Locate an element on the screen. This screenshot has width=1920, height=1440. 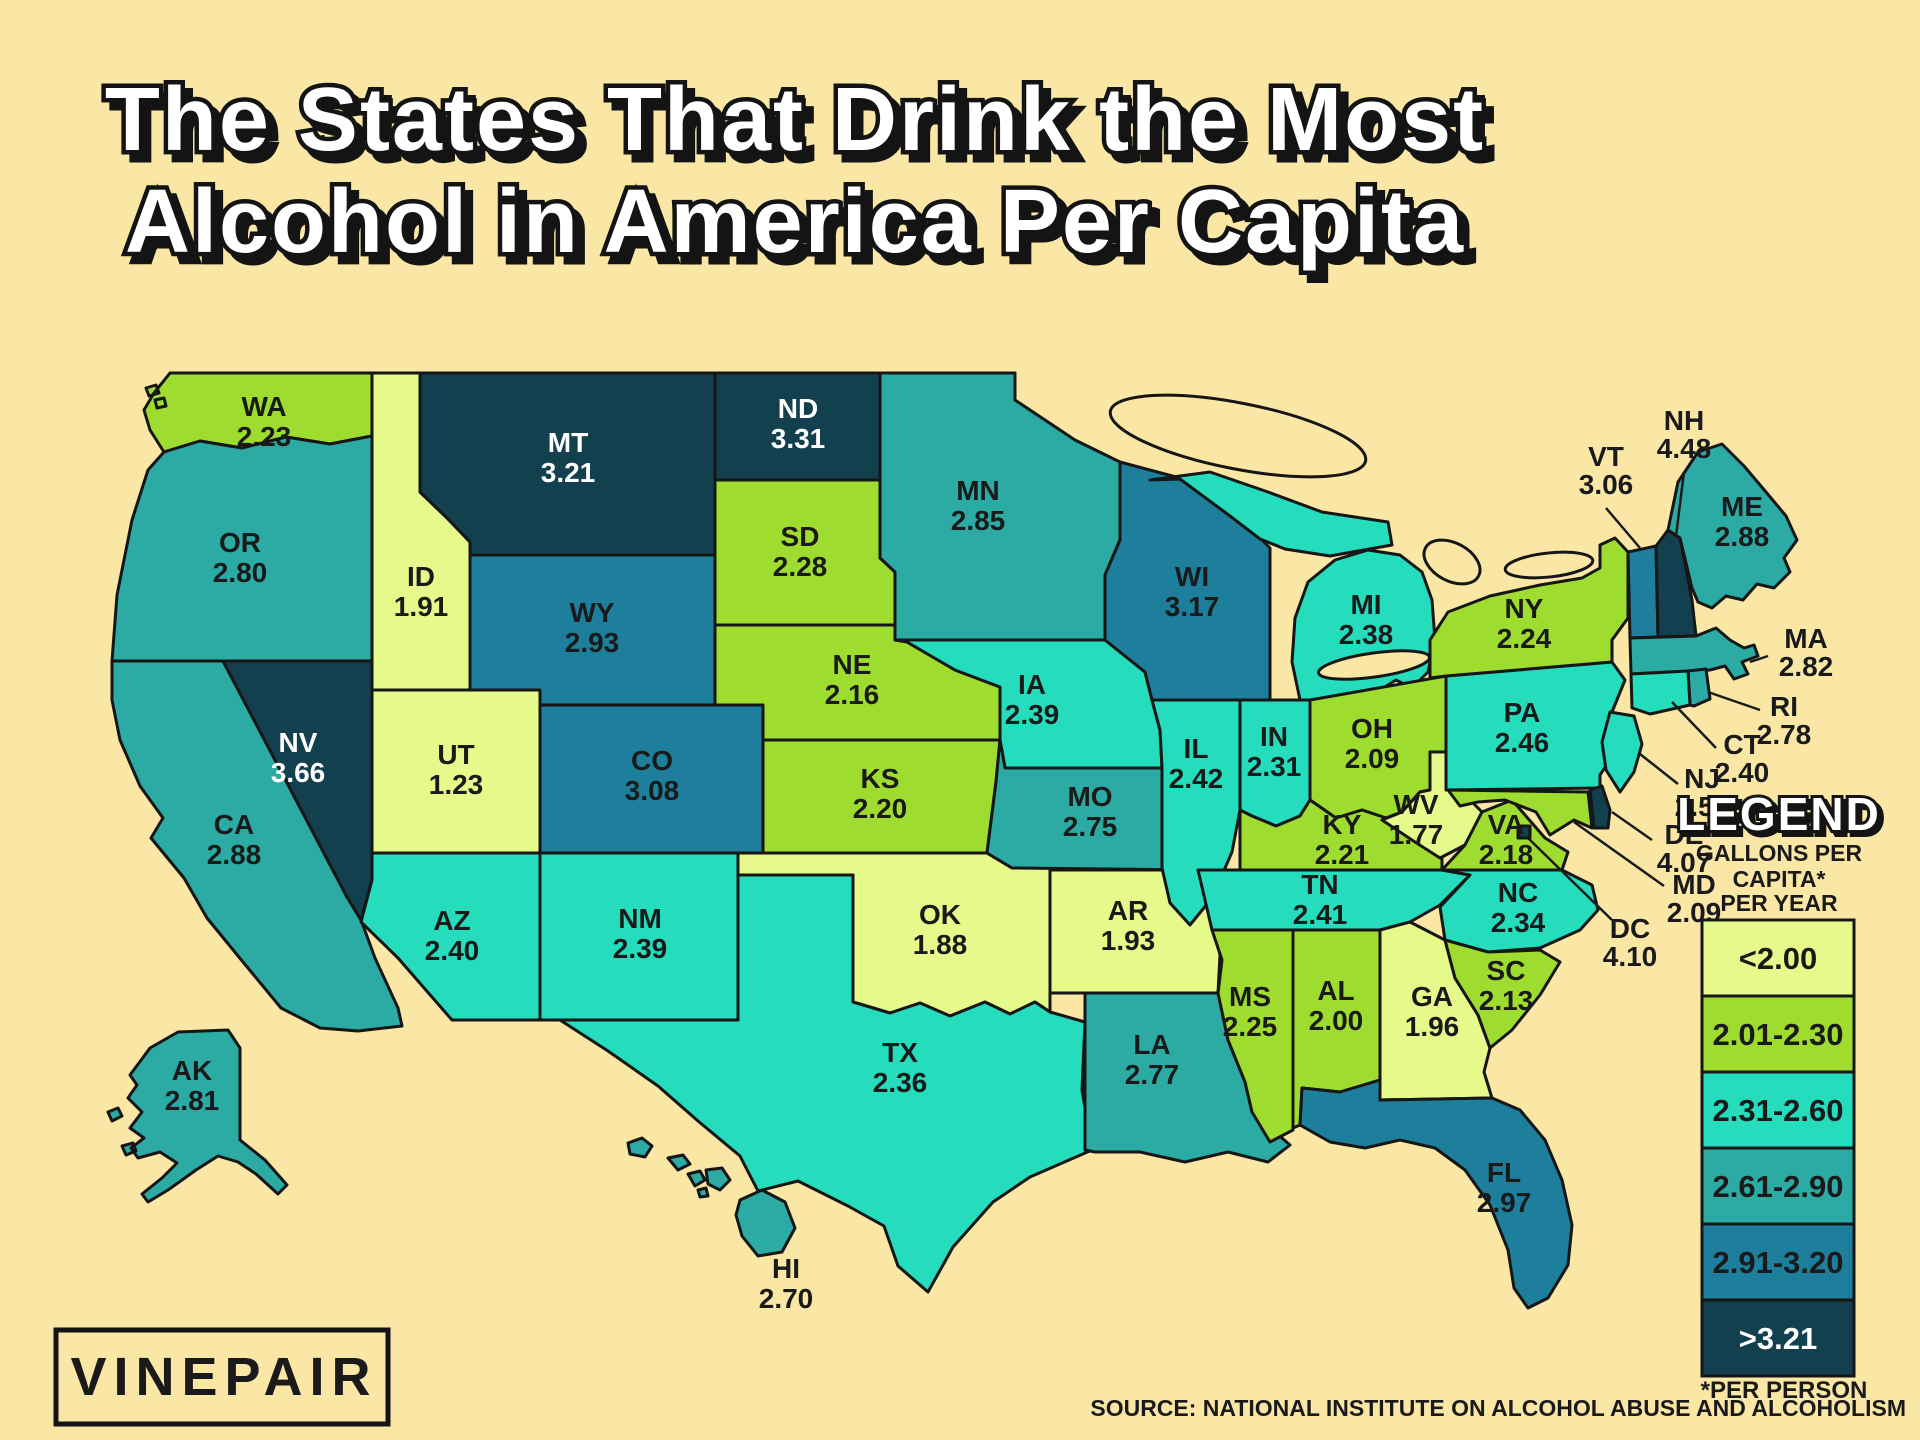
state-value-WA: 2.23 is located at coordinates (264, 436).